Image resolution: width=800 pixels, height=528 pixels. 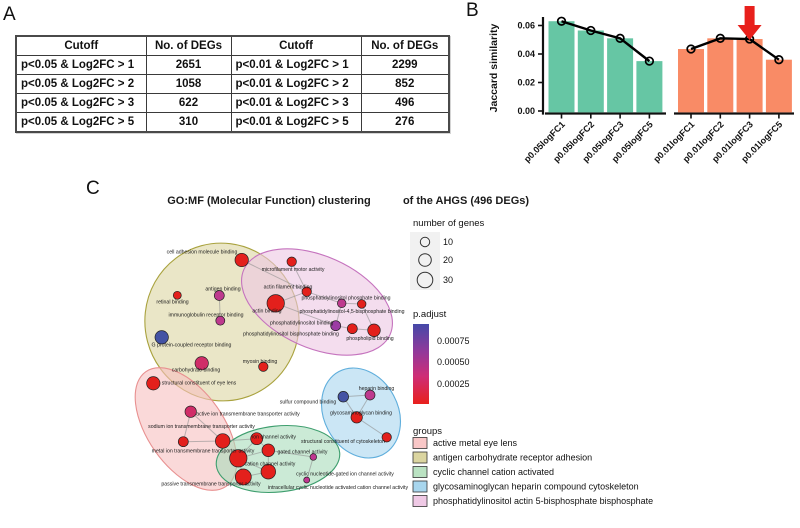 What do you see at coordinates (453, 362) in the screenshot?
I see `padjust-tick-label: 0.00050` at bounding box center [453, 362].